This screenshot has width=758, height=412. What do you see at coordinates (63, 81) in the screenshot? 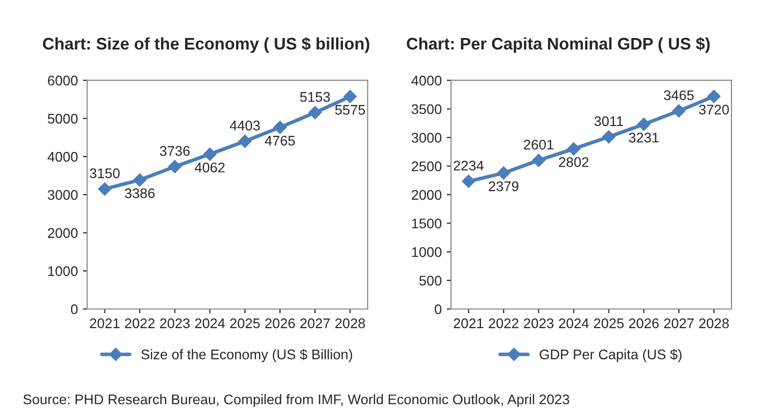
I see `y-tick-label: 6000` at bounding box center [63, 81].